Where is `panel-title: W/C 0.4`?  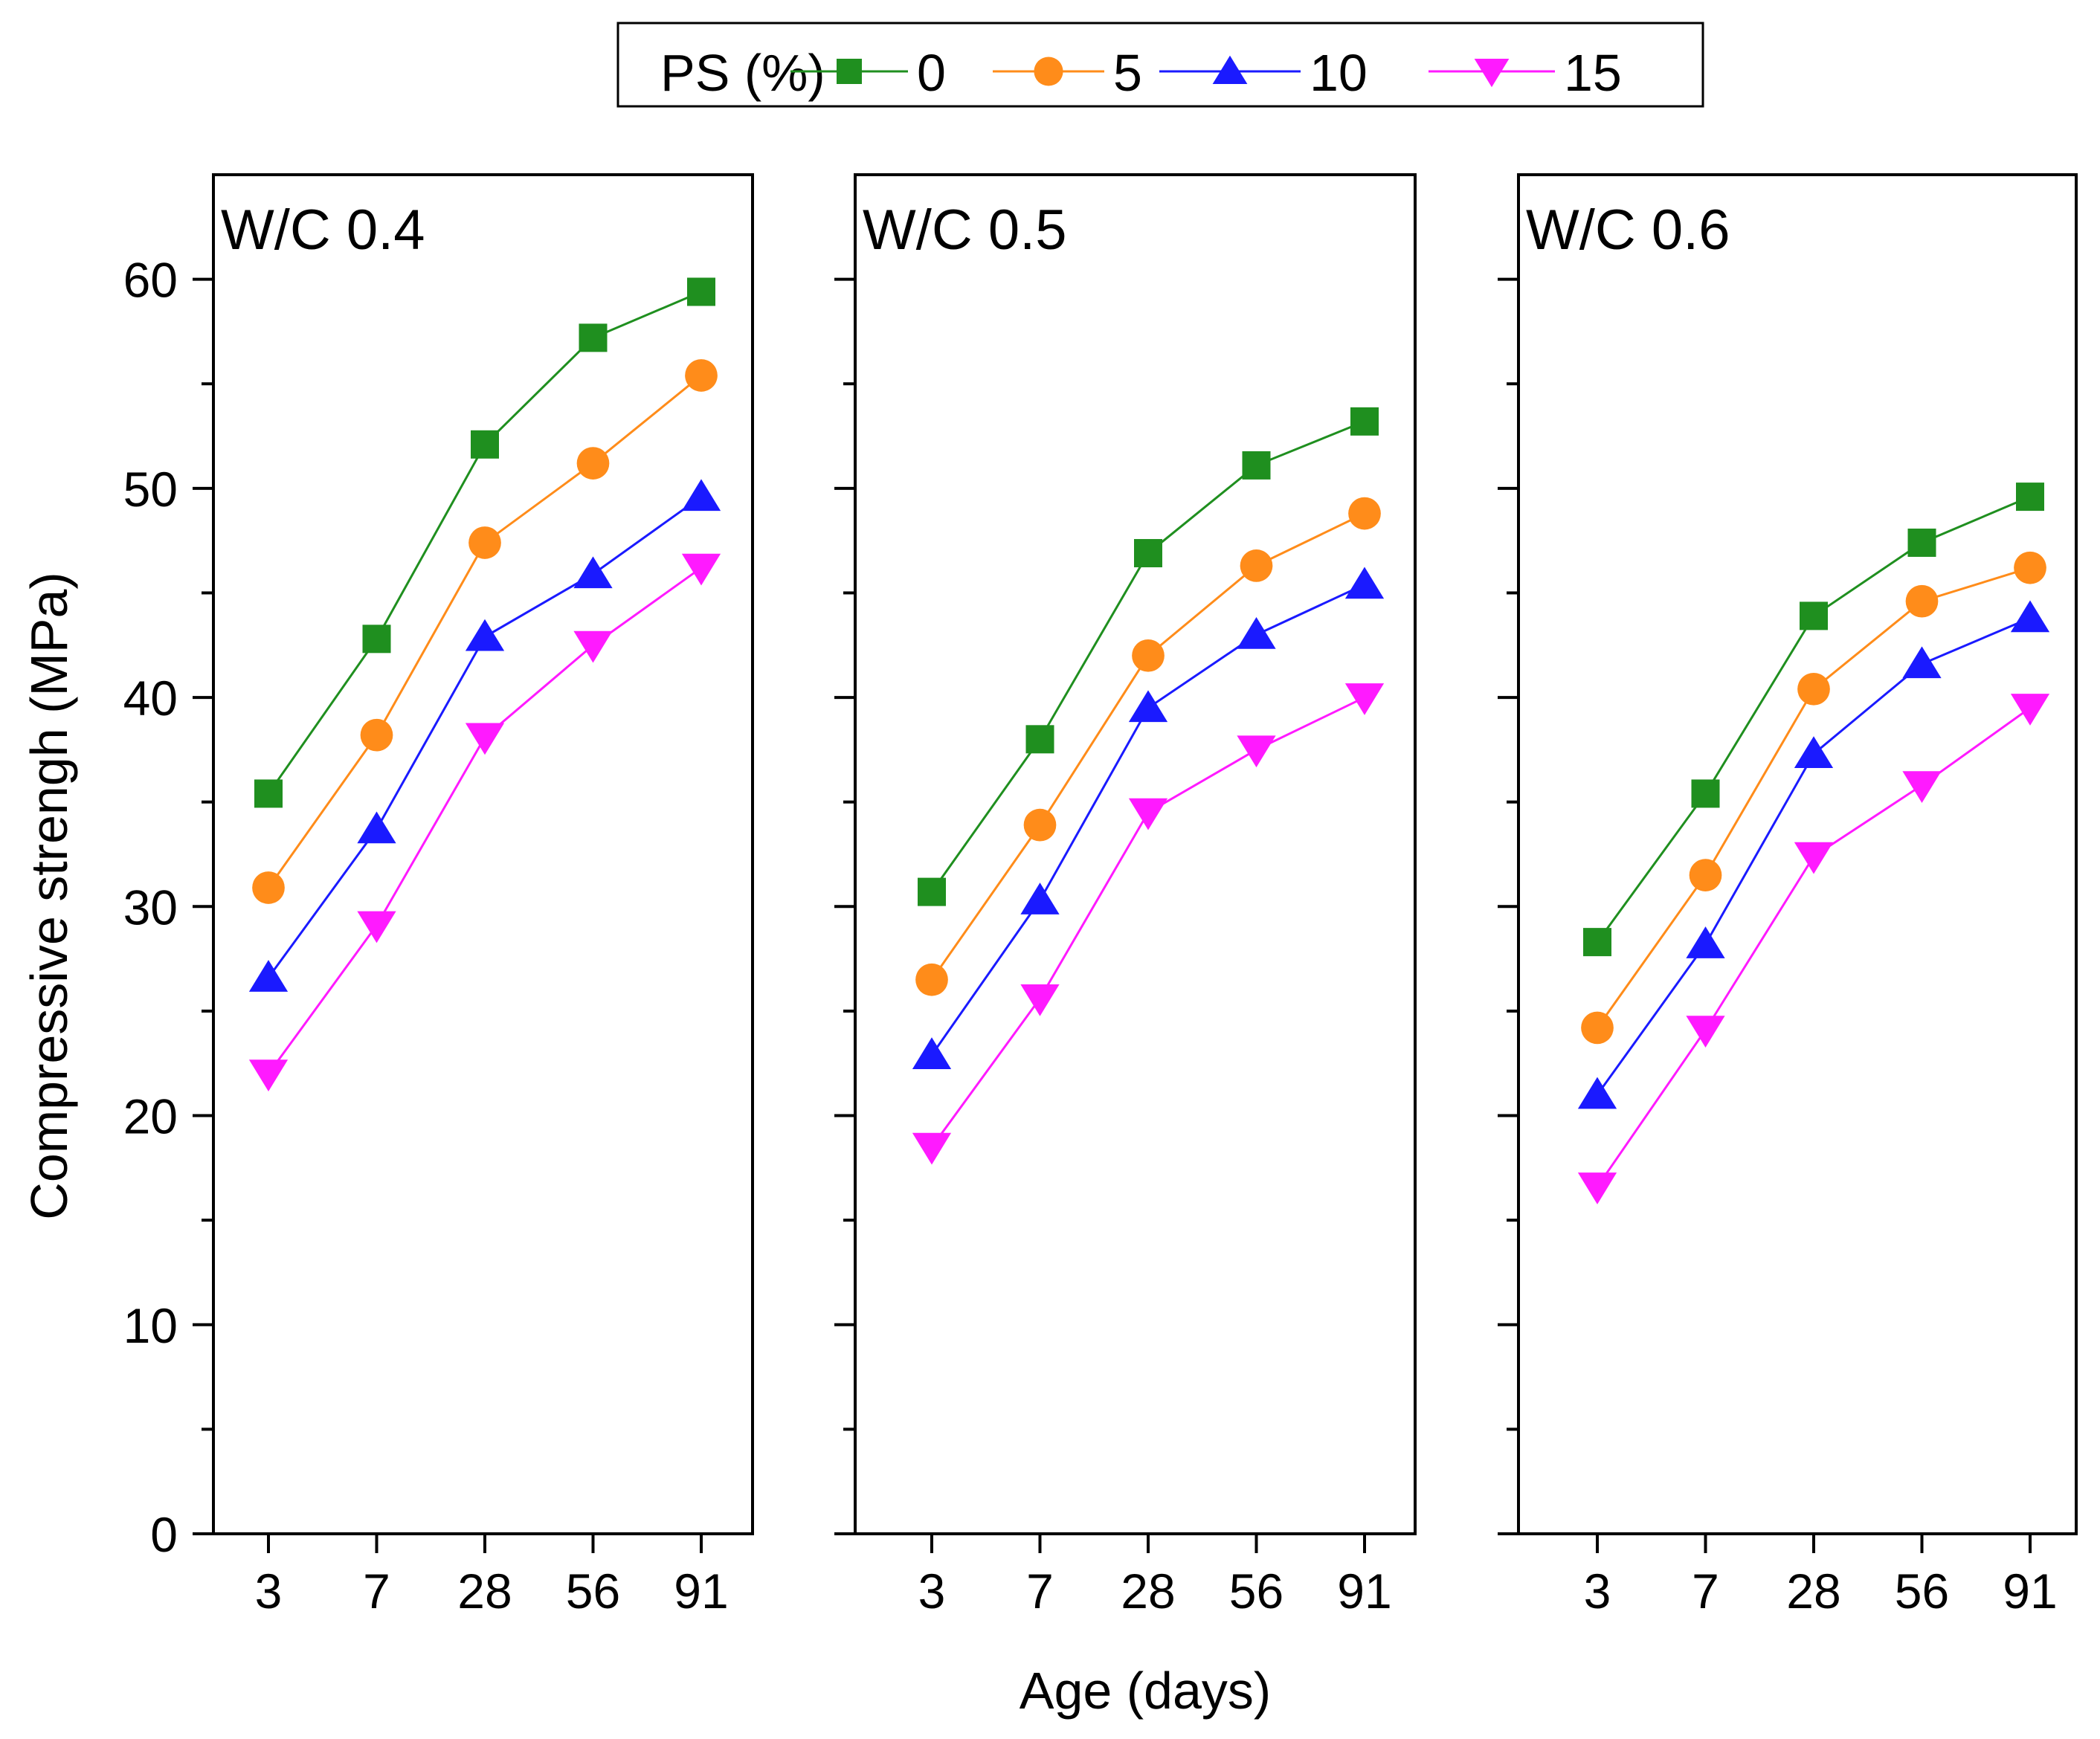 panel-title: W/C 0.4 is located at coordinates (323, 231).